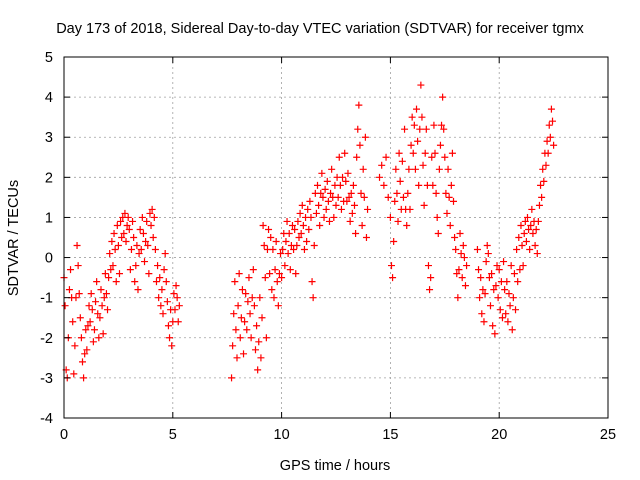 This screenshot has width=640, height=480. I want to click on y-tick-label: -2, so click(46, 339).